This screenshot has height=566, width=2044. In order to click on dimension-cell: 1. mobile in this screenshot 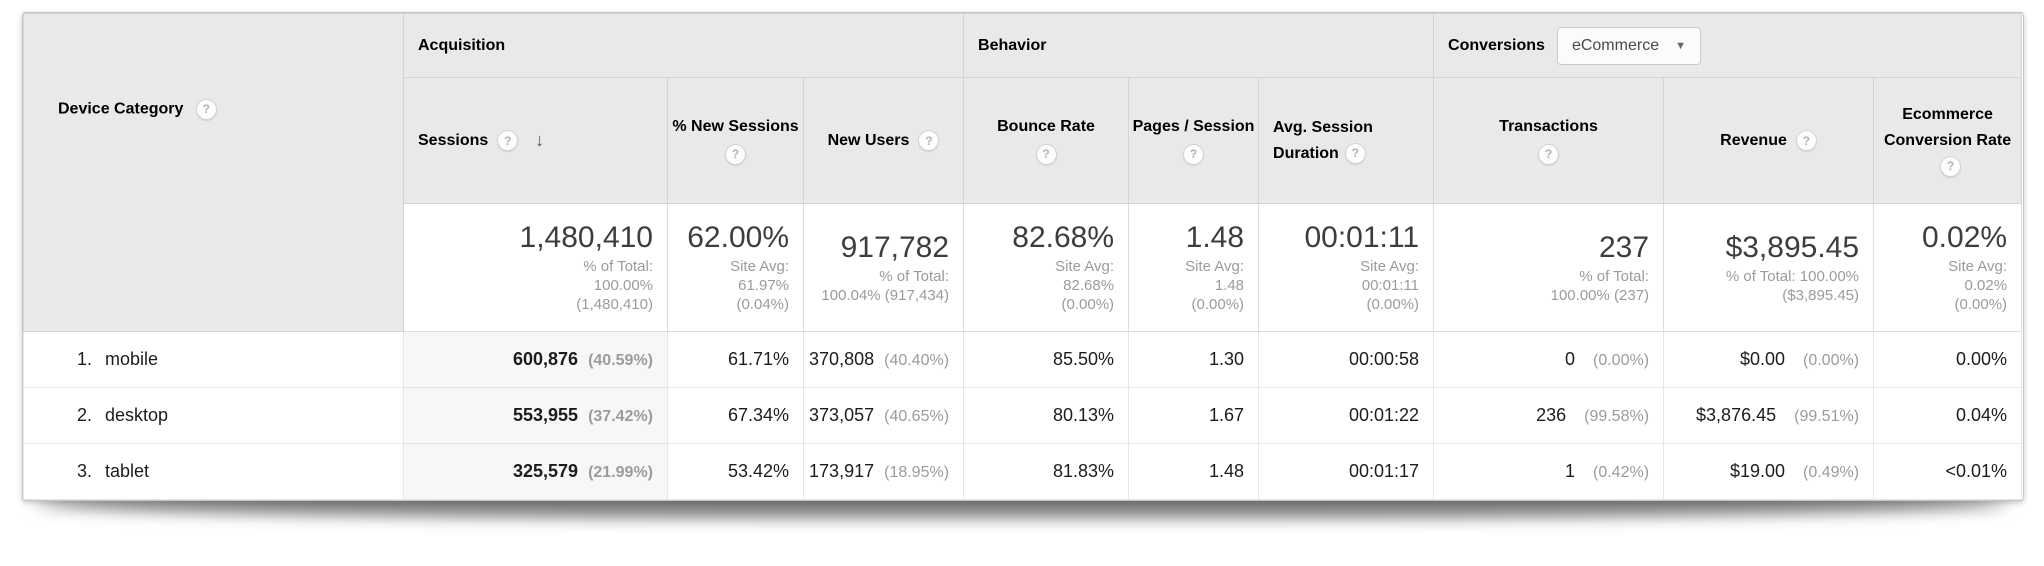, I will do `click(213, 359)`.